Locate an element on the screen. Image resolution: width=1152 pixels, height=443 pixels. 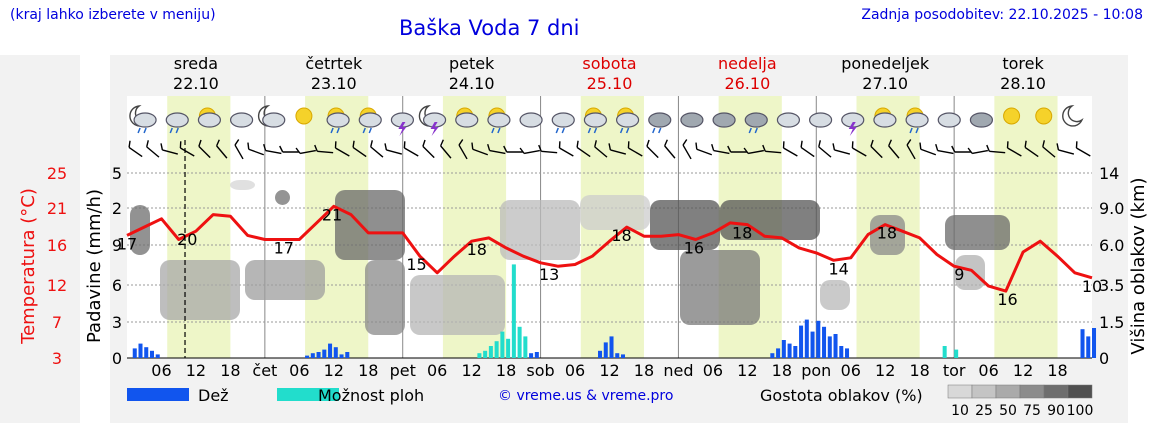
rain-drop is located at coordinates (493, 130).